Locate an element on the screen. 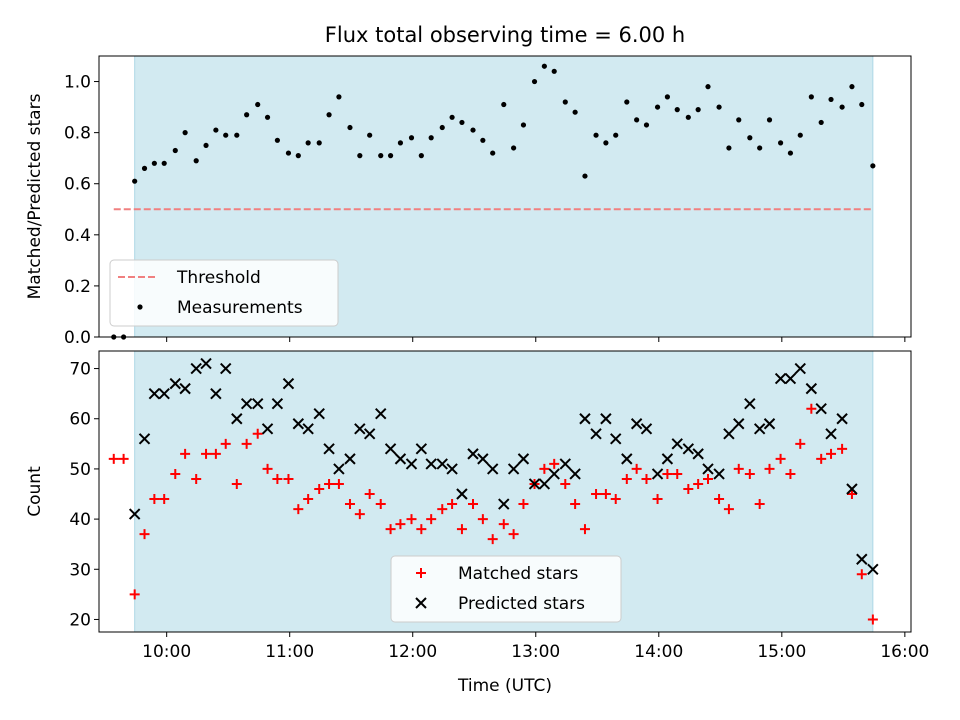 This screenshot has width=960, height=720. x-tick-label: 12:00 is located at coordinates (412, 652).